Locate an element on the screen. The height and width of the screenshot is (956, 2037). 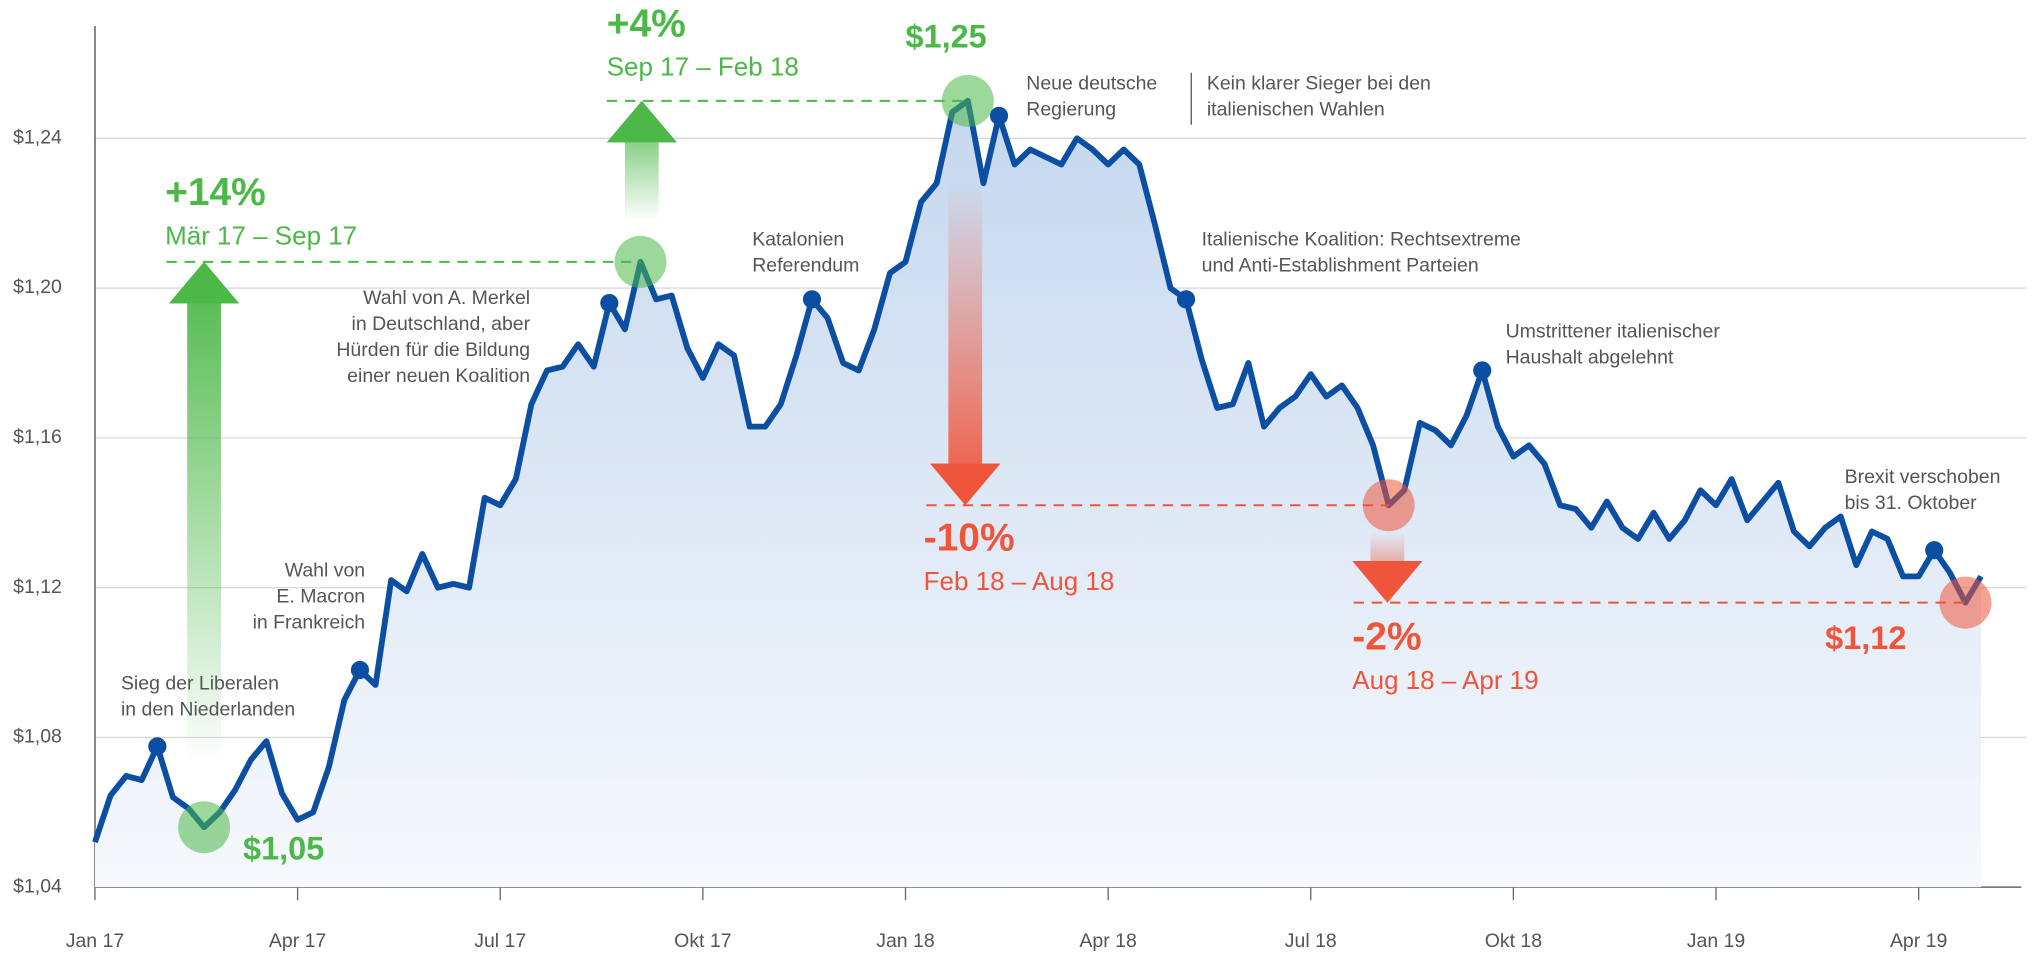
annotation: Katalonien is located at coordinates (798, 239).